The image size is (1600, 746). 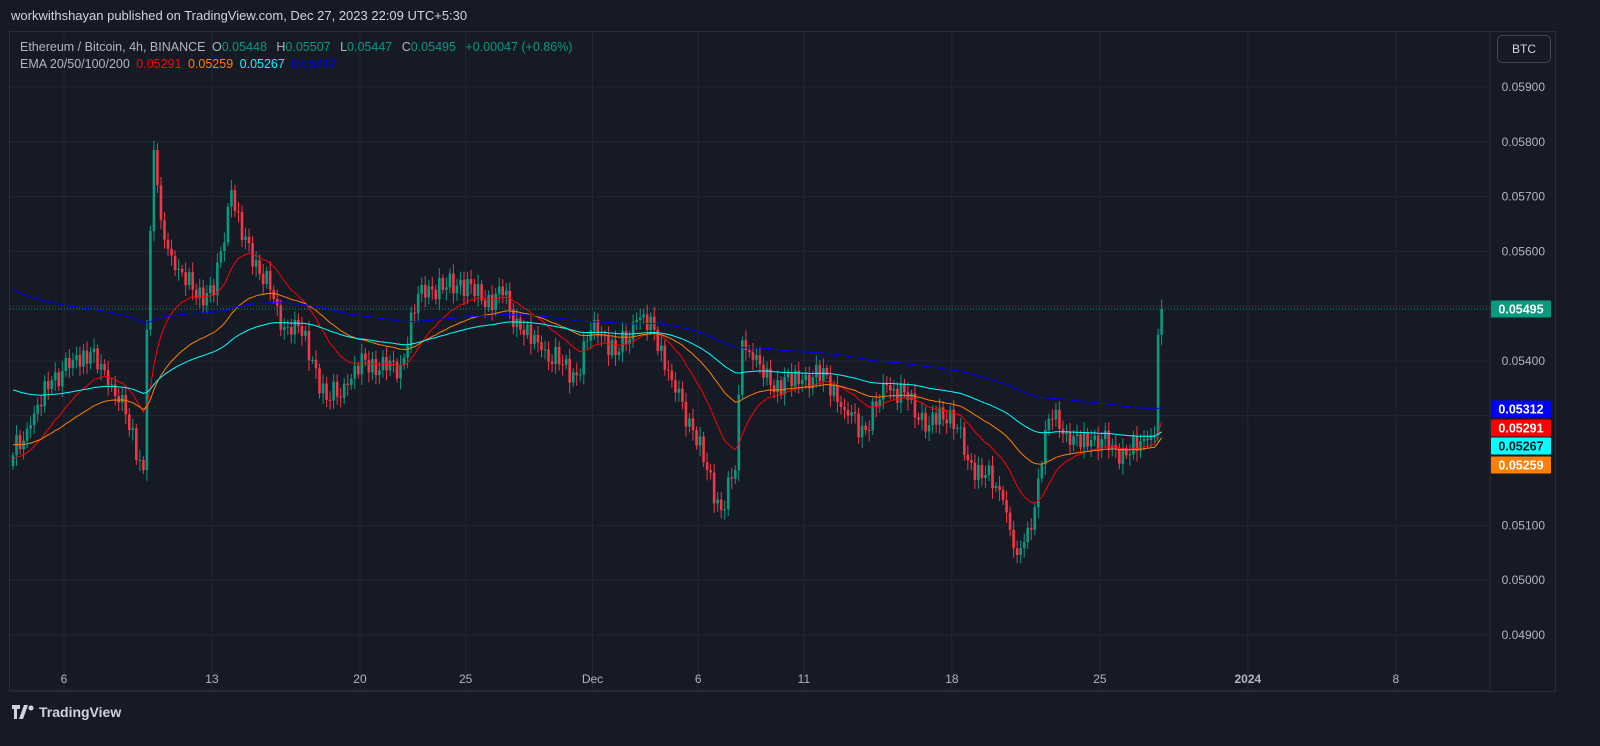 I want to click on low-label: L, so click(x=344, y=47).